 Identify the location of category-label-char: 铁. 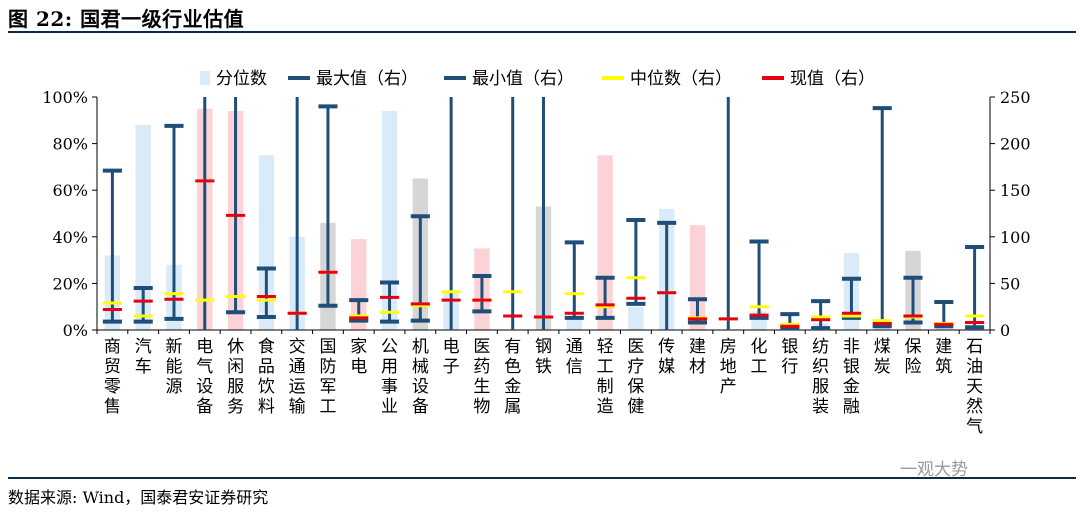
(543, 367).